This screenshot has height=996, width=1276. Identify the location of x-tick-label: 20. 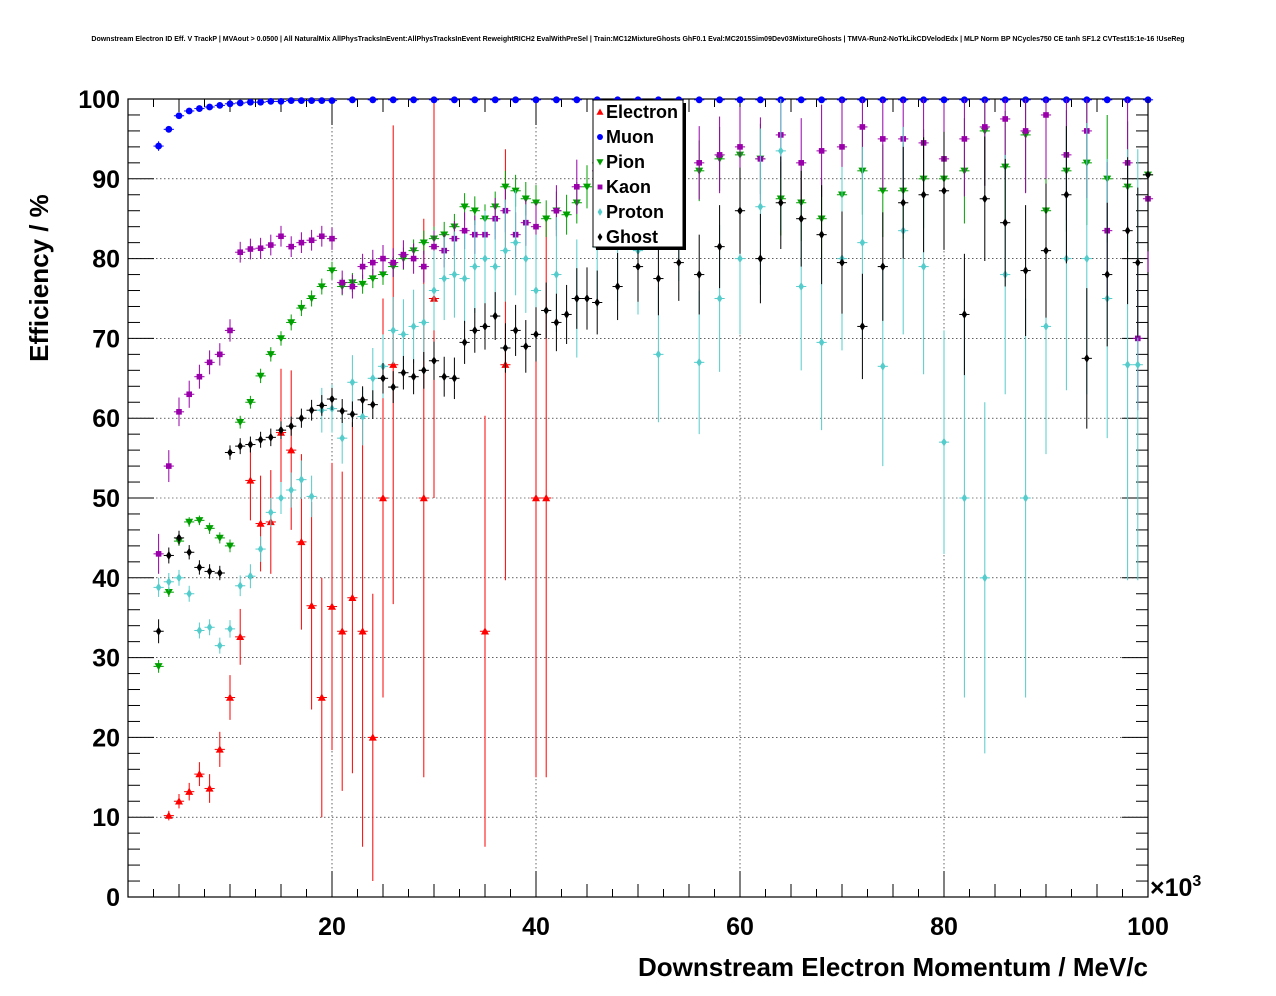
(332, 927).